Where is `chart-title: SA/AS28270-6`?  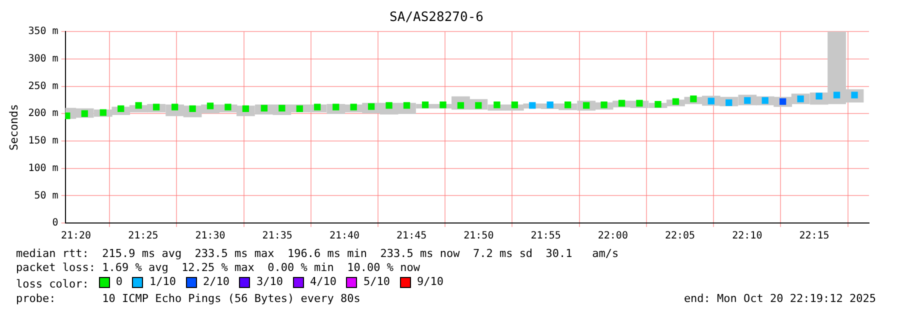 chart-title: SA/AS28270-6 is located at coordinates (437, 18).